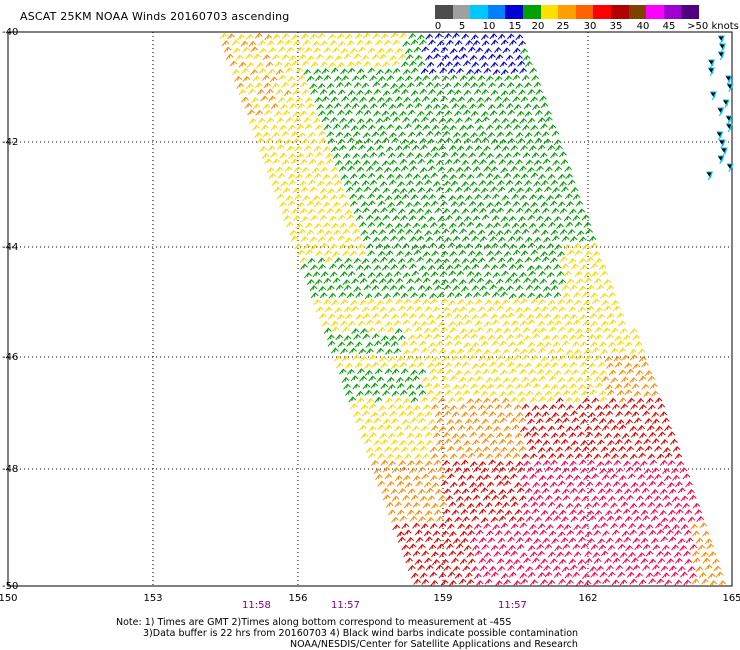  I want to click on legend-swatch, so click(602, 12).